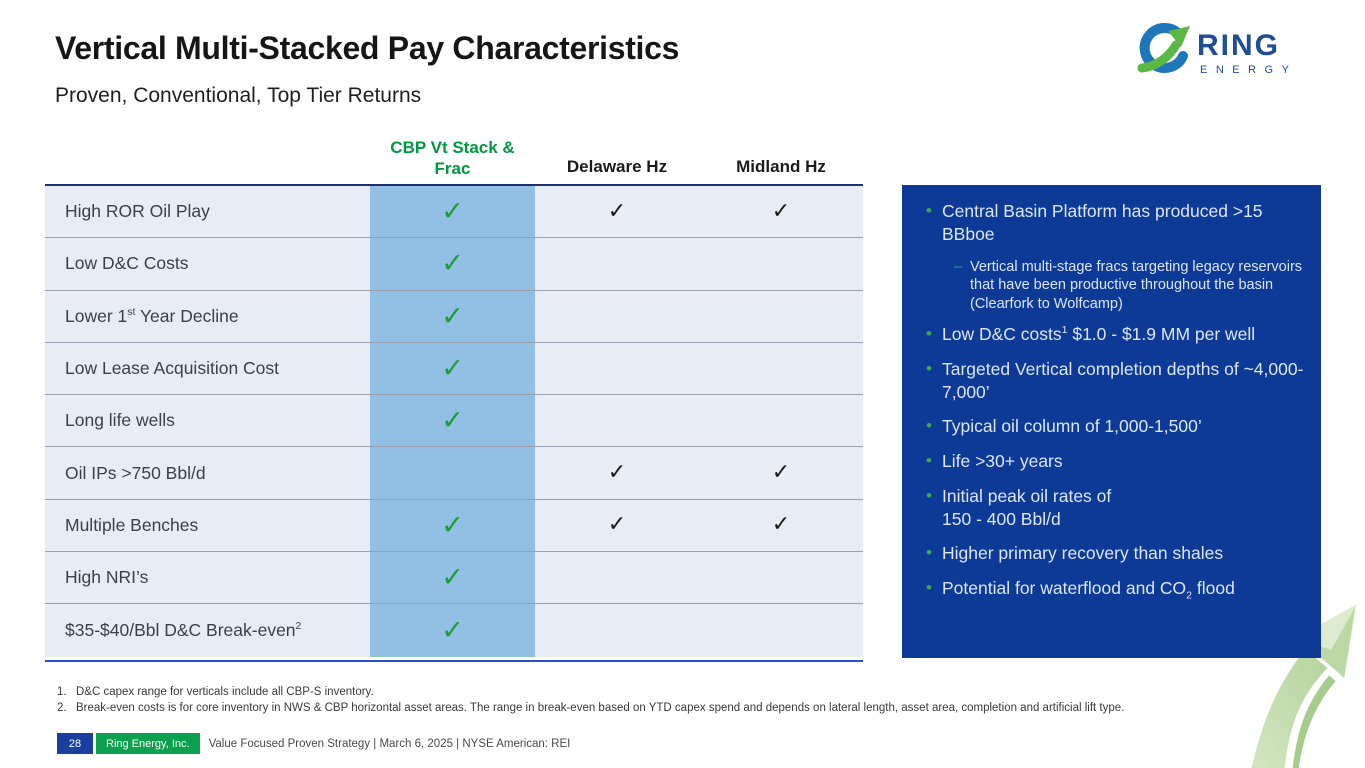 The height and width of the screenshot is (768, 1365). I want to click on footnote-number: 2., so click(62, 707).